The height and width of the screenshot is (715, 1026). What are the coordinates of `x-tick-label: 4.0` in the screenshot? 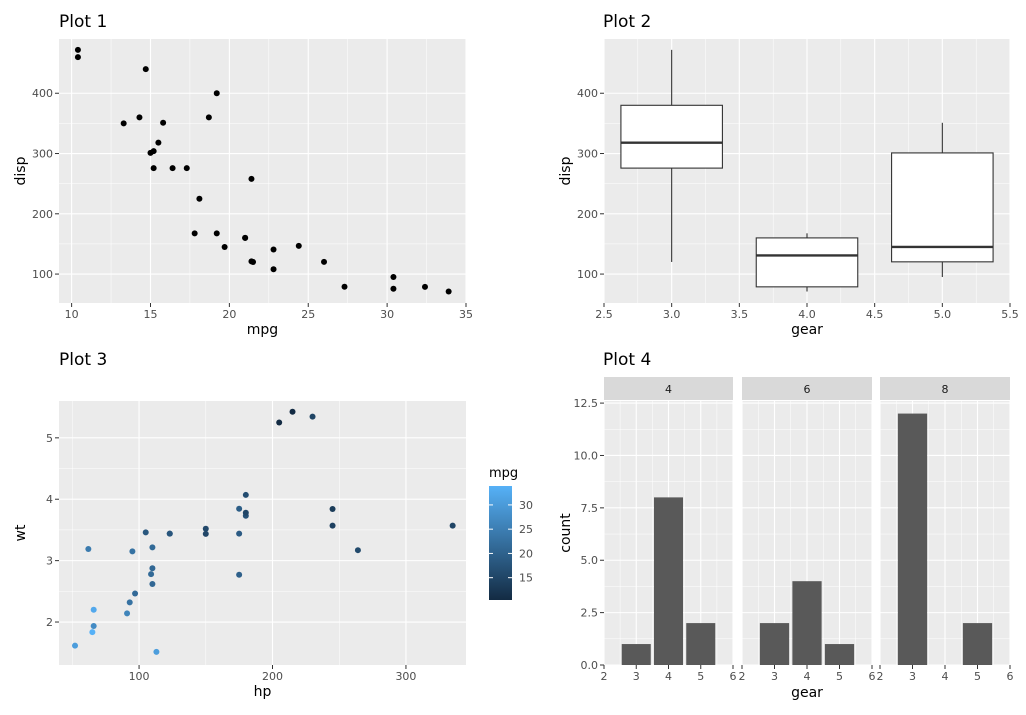 It's located at (807, 314).